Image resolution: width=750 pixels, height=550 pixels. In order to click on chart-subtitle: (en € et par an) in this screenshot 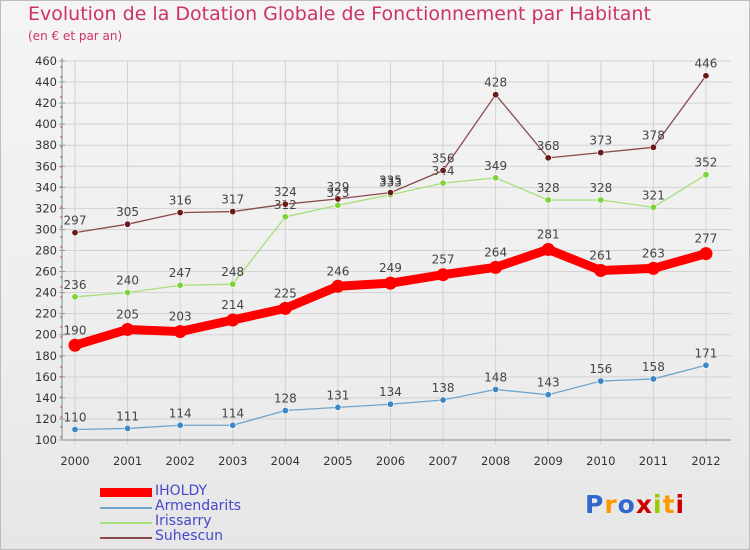, I will do `click(75, 36)`.